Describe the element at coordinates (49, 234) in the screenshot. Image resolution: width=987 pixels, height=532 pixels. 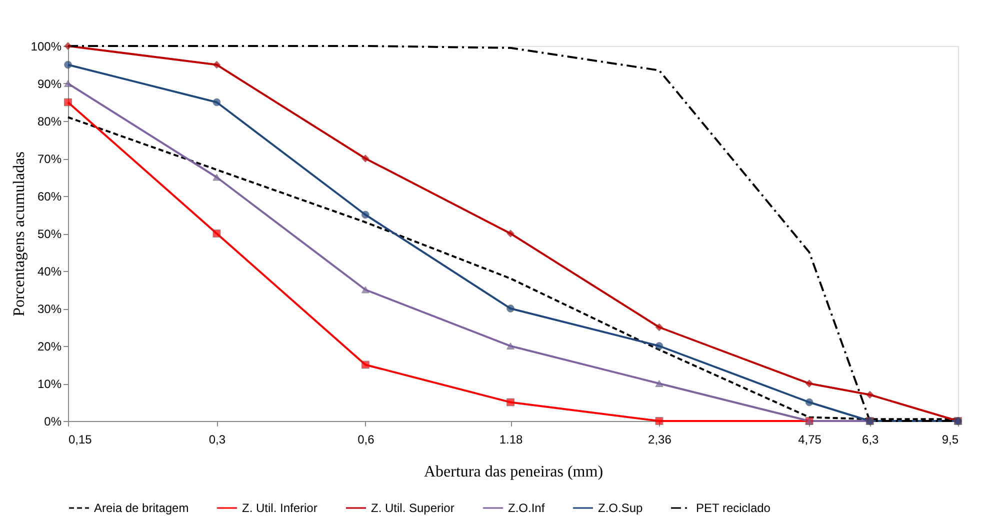
I see `y-tick-label: 50%` at that location.